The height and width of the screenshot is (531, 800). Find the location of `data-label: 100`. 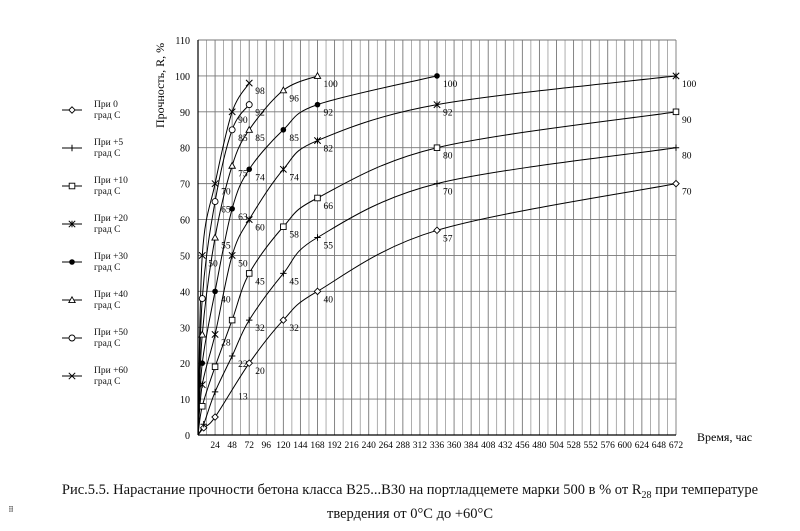

data-label: 100 is located at coordinates (450, 85).